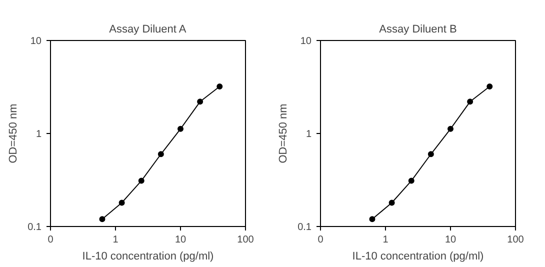 The height and width of the screenshot is (267, 545). Describe the element at coordinates (418, 30) in the screenshot. I see `chart-title: Assay Diluent B` at that location.